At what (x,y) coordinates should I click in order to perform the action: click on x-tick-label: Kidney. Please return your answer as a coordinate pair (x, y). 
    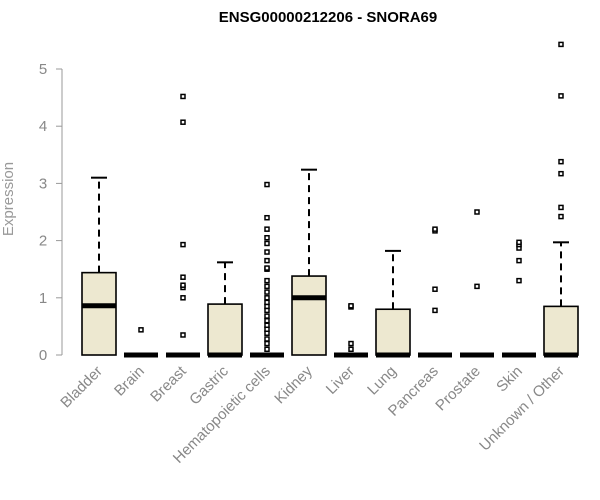
    Looking at the image, I should click on (293, 384).